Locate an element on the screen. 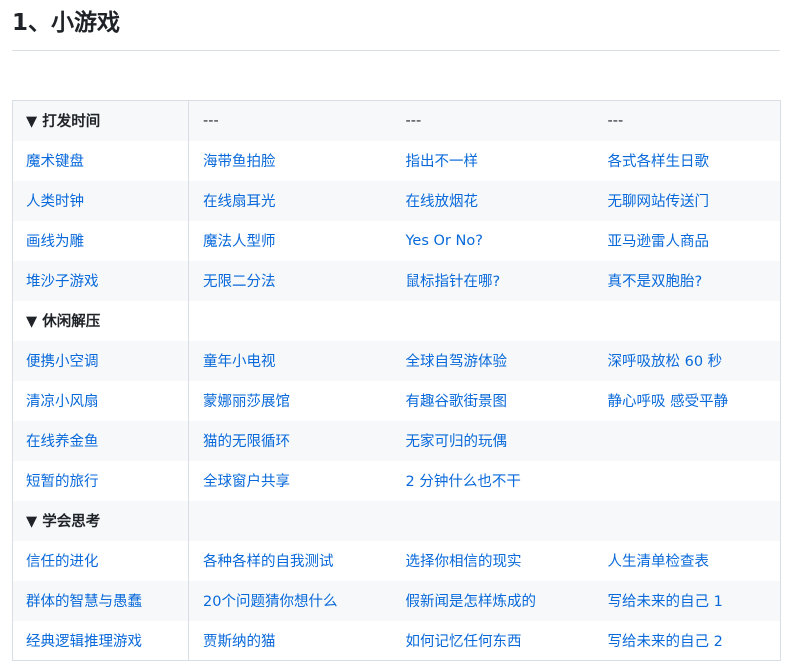  table-cell: 贾斯纳的猫 is located at coordinates (290, 641).